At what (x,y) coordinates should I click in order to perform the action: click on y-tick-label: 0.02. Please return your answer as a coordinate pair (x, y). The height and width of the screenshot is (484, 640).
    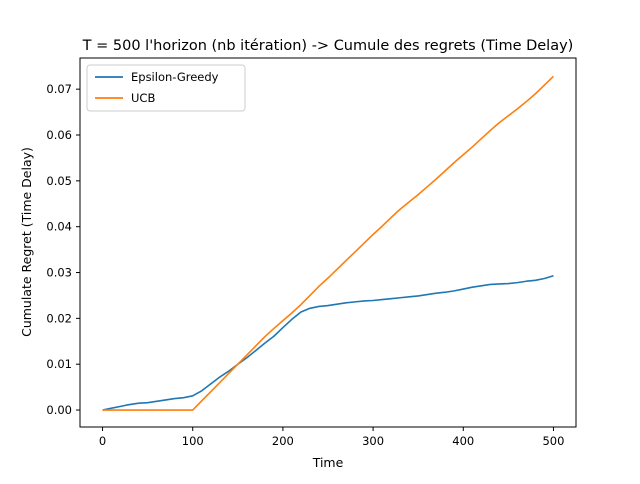
    Looking at the image, I should click on (59, 318).